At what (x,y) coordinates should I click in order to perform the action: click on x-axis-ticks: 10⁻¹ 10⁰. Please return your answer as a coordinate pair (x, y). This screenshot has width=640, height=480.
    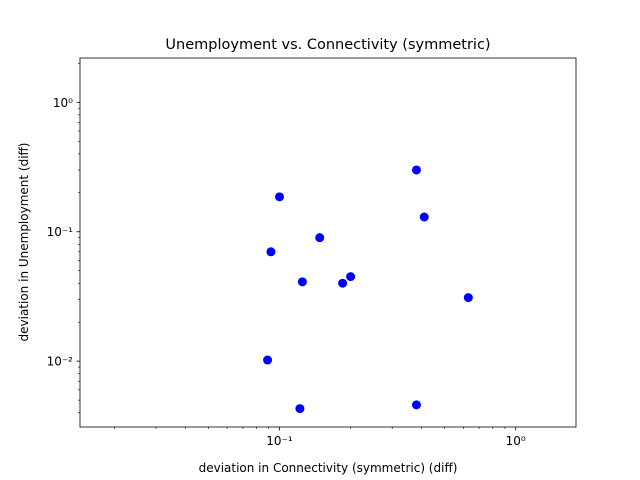
    Looking at the image, I should click on (320, 437).